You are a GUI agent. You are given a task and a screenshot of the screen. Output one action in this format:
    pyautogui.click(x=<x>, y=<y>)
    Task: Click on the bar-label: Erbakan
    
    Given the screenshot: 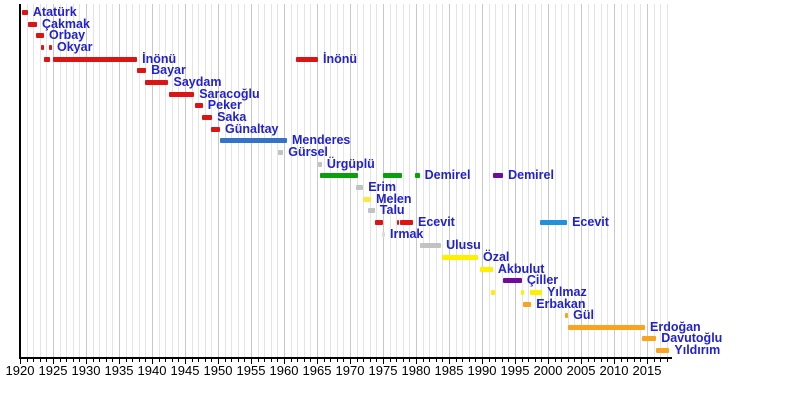 What is the action you would take?
    pyautogui.click(x=561, y=304)
    